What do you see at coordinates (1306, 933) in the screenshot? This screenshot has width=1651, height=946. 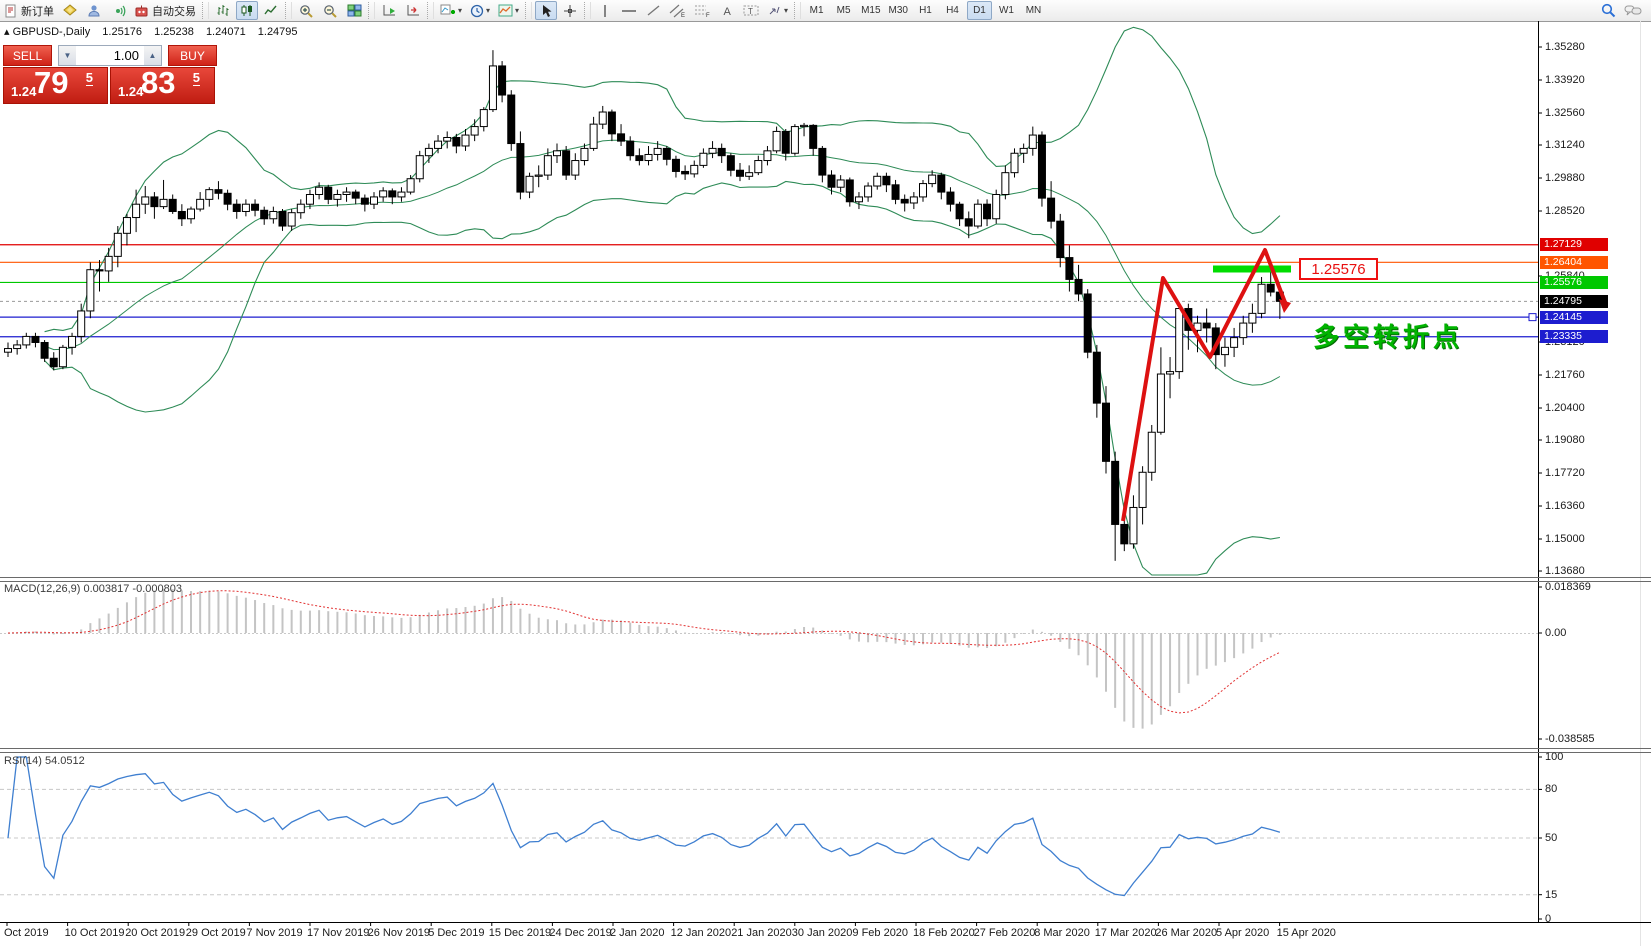 I see `date-label-15-Apr-2020: 15 Apr 2020` at bounding box center [1306, 933].